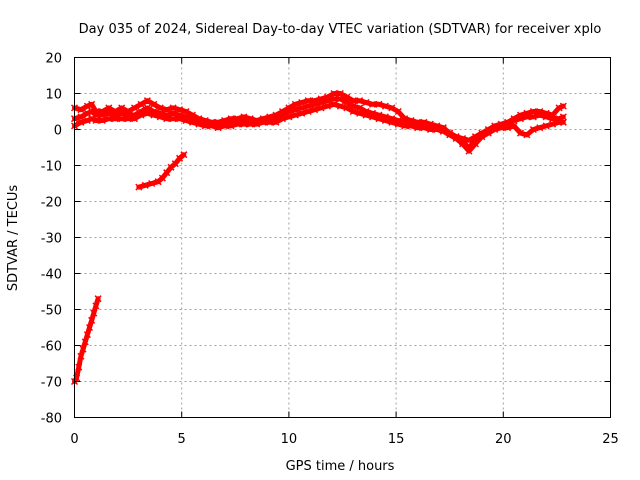 The height and width of the screenshot is (480, 640). Describe the element at coordinates (610, 439) in the screenshot. I see `x-tick-label: 25` at that location.